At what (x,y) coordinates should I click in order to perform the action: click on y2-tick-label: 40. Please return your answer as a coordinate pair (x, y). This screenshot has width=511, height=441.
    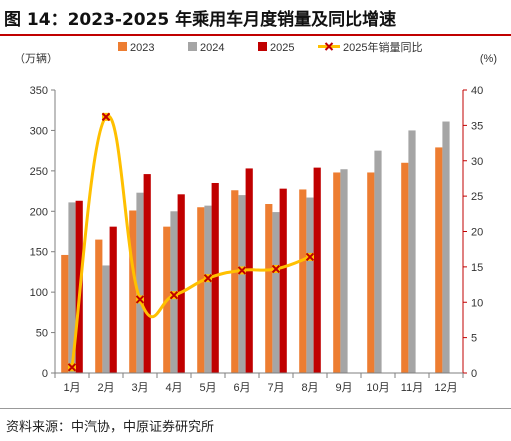
    Looking at the image, I should click on (477, 91).